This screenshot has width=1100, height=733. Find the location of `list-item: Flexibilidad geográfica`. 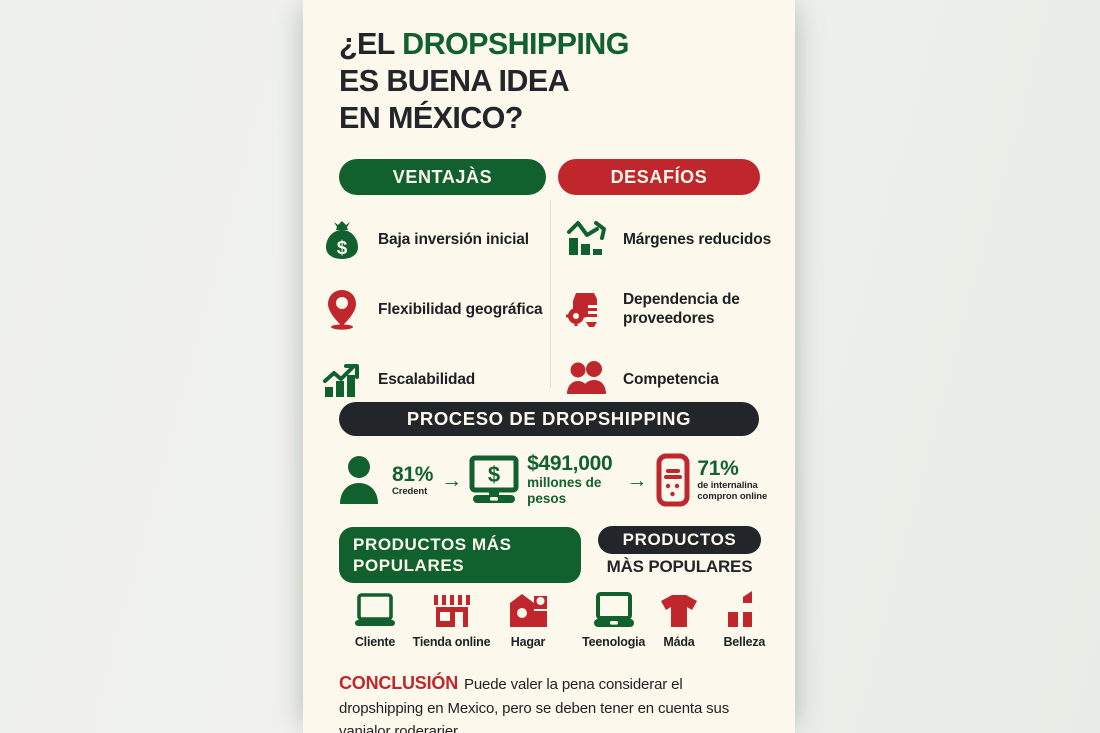

list-item: Flexibilidad geográfica is located at coordinates (432, 309).